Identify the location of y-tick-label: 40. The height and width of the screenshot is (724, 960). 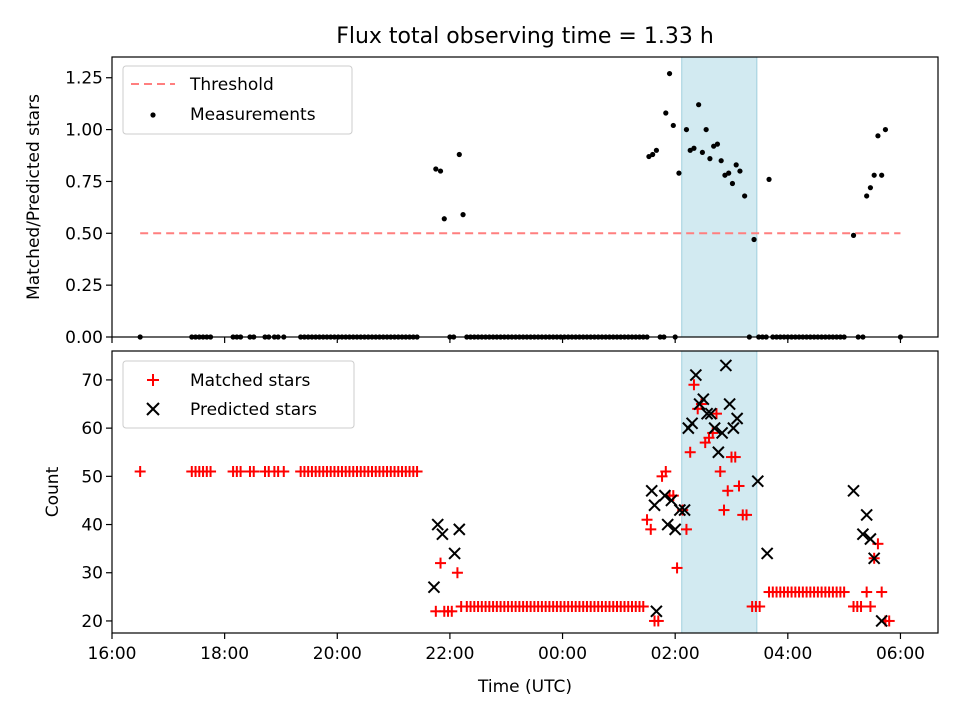
(92, 526).